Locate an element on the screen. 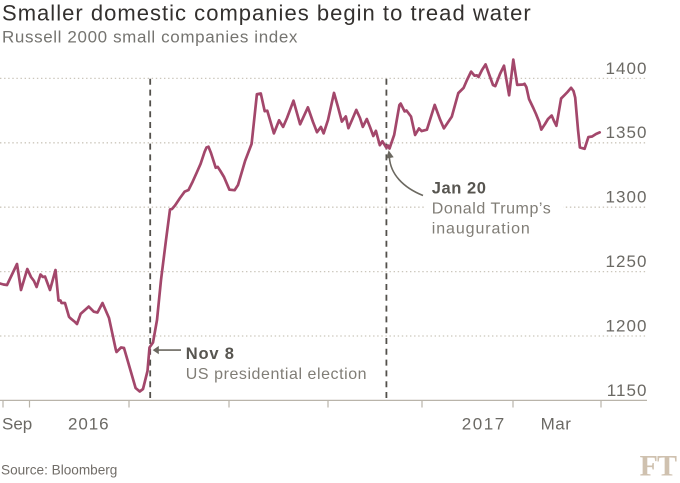  svg-text:Russell 2000 small companies i: Russell 2000 small companies index is located at coordinates (150, 36).